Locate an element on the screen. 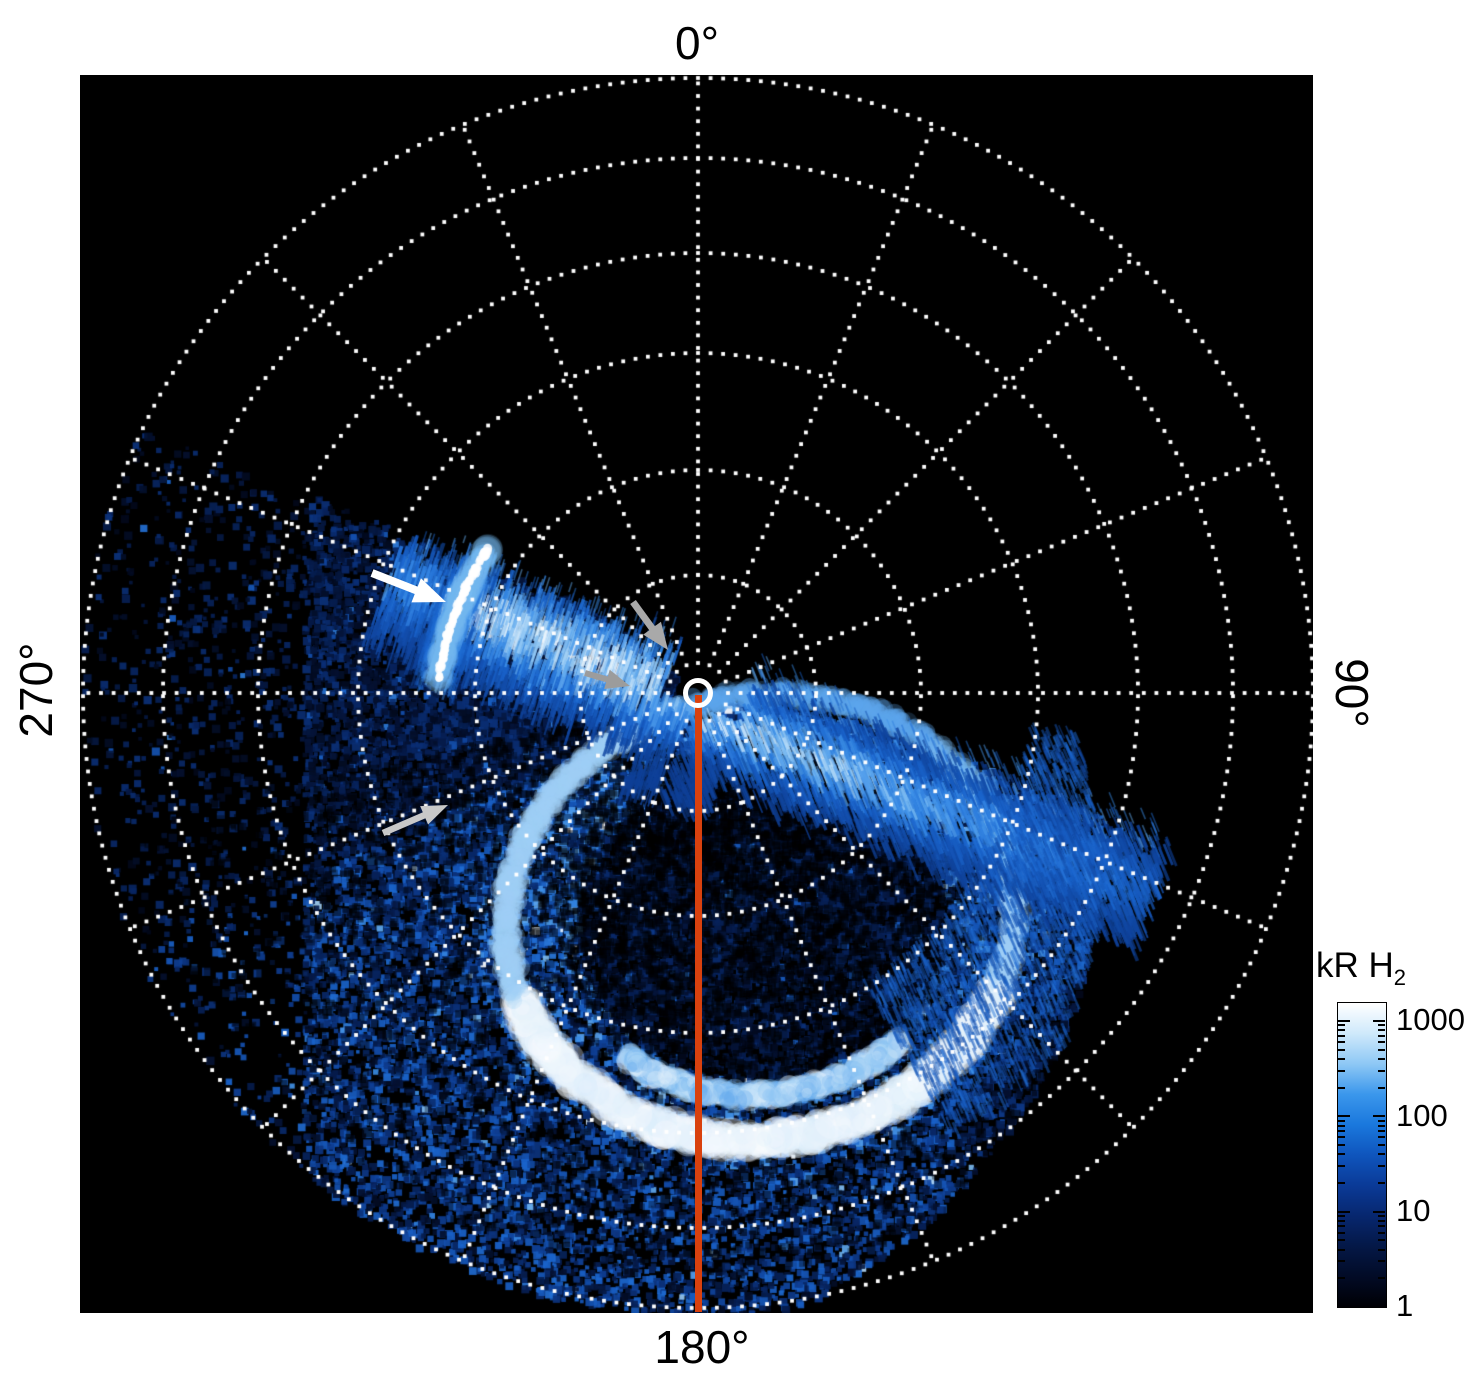  colorbar-tick-label-100: 100 is located at coordinates (1422, 1115).